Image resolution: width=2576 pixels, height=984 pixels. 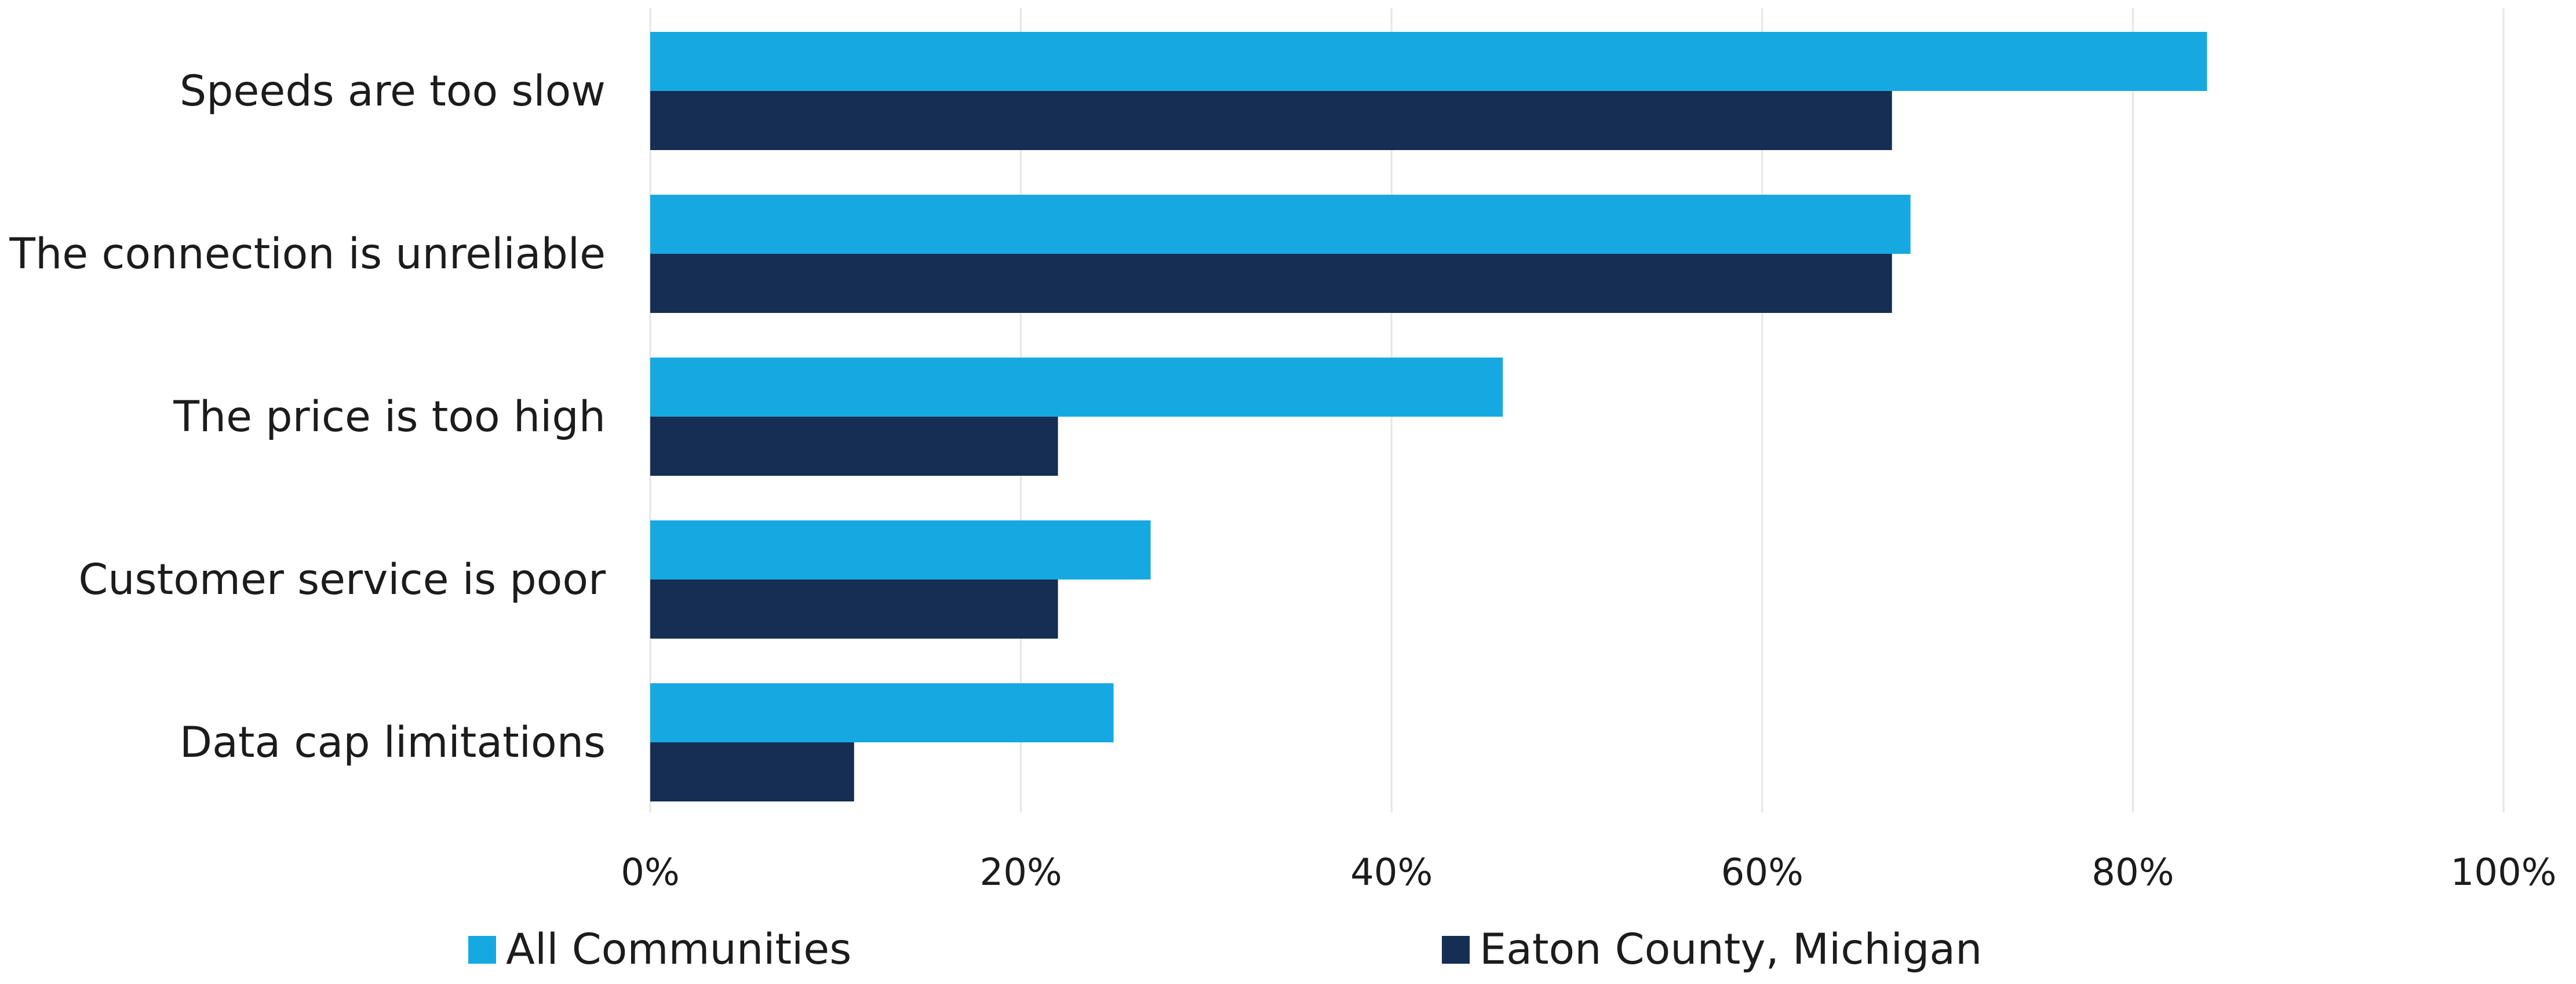 What do you see at coordinates (482, 950) in the screenshot?
I see `legend-swatch-all-communities` at bounding box center [482, 950].